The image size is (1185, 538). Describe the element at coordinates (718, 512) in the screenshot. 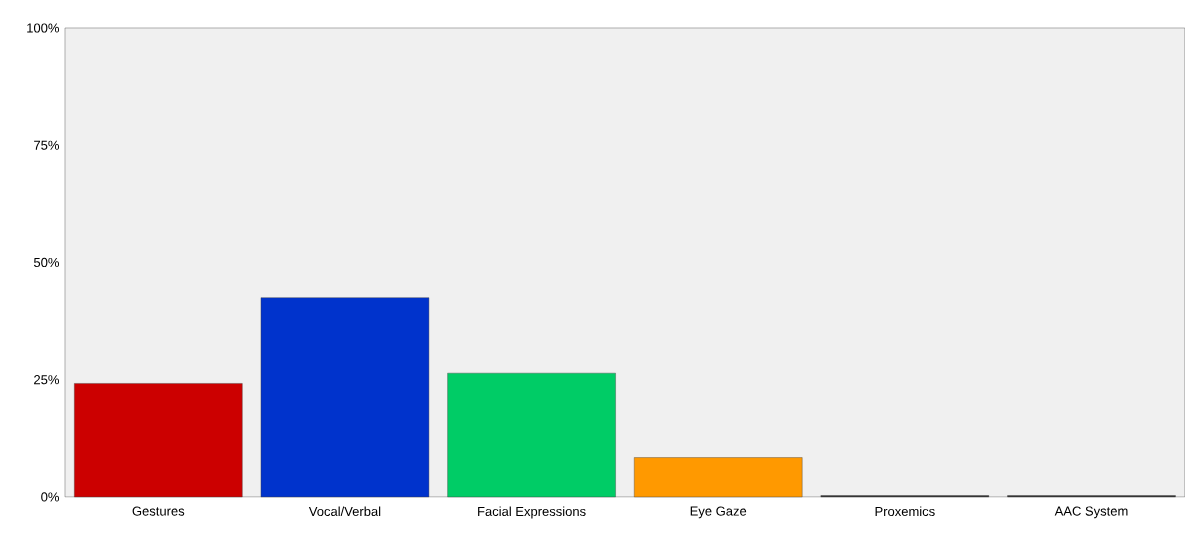

I see `x-tick-label: Eye Gaze` at that location.